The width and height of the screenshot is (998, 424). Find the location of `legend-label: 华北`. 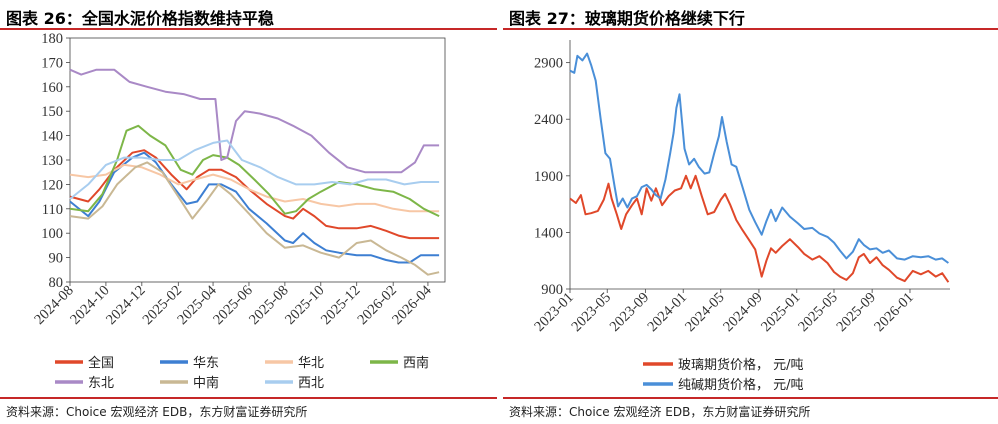

legend-label: 华北 is located at coordinates (311, 363).